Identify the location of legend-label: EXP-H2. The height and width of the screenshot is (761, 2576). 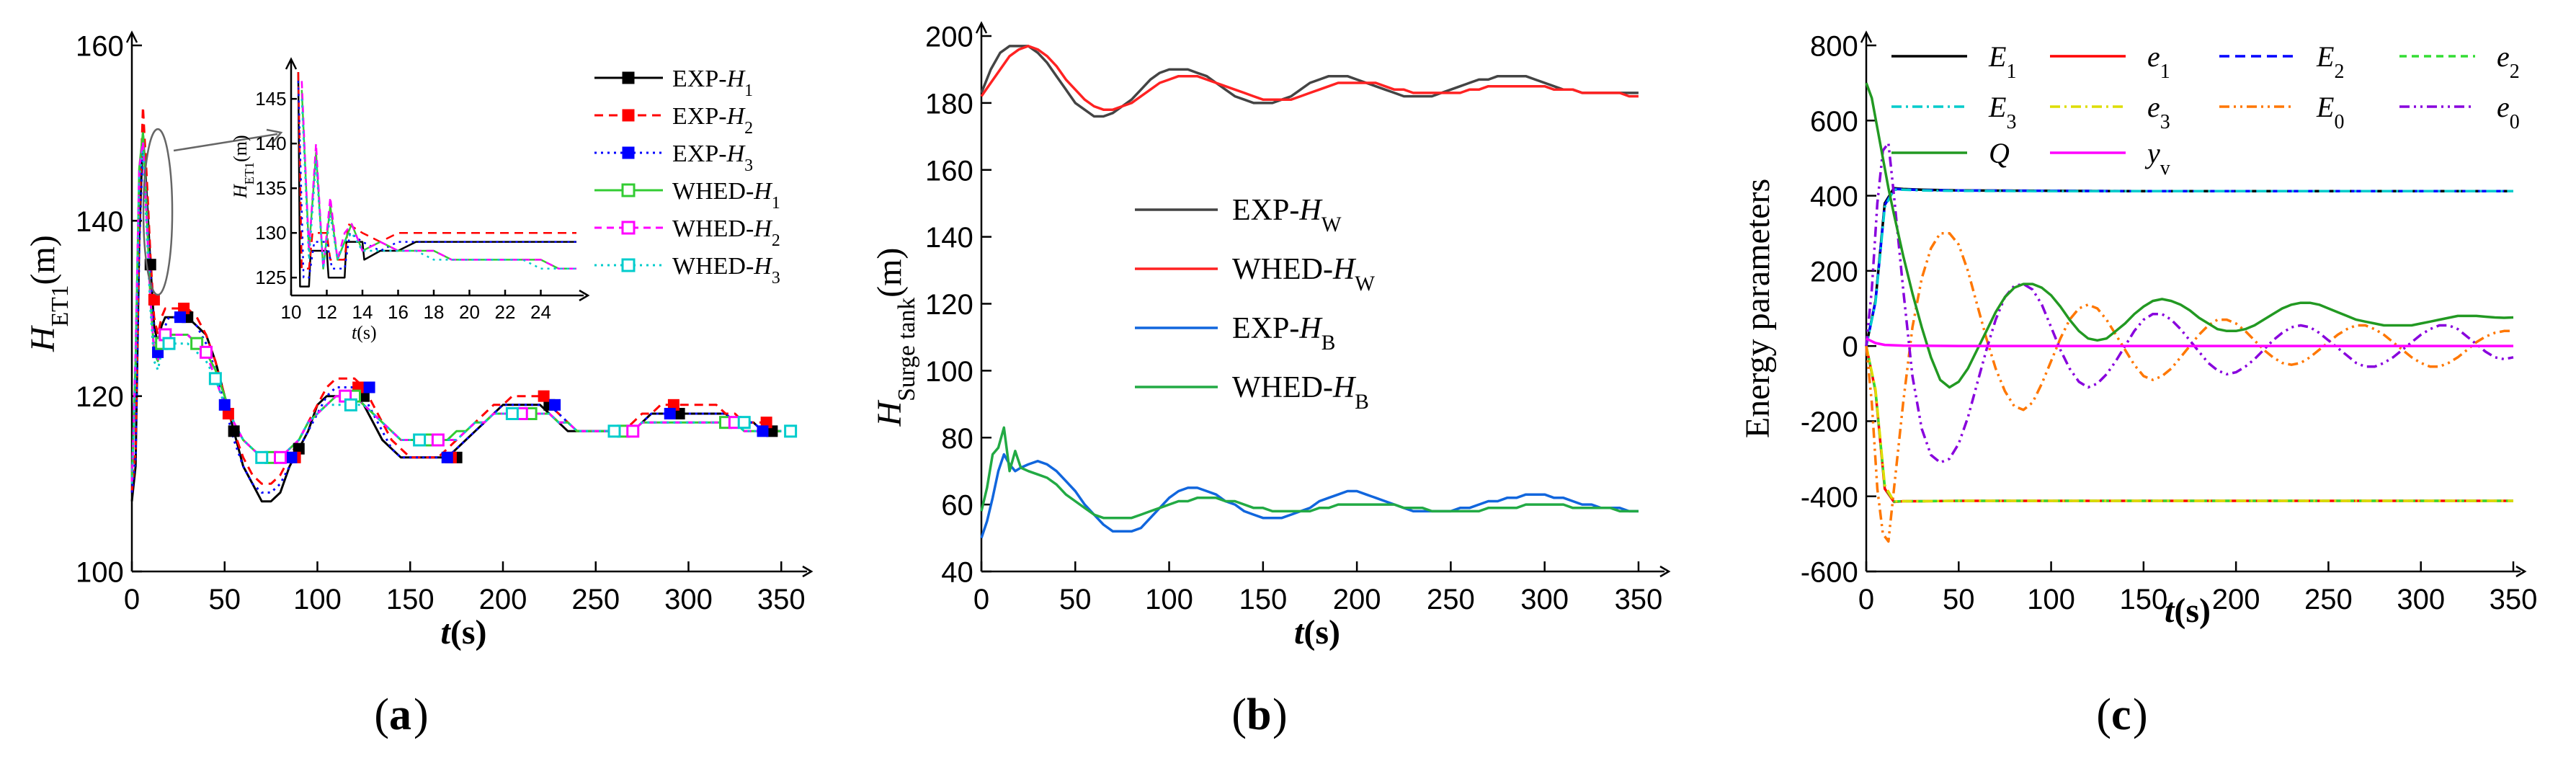
(712, 120).